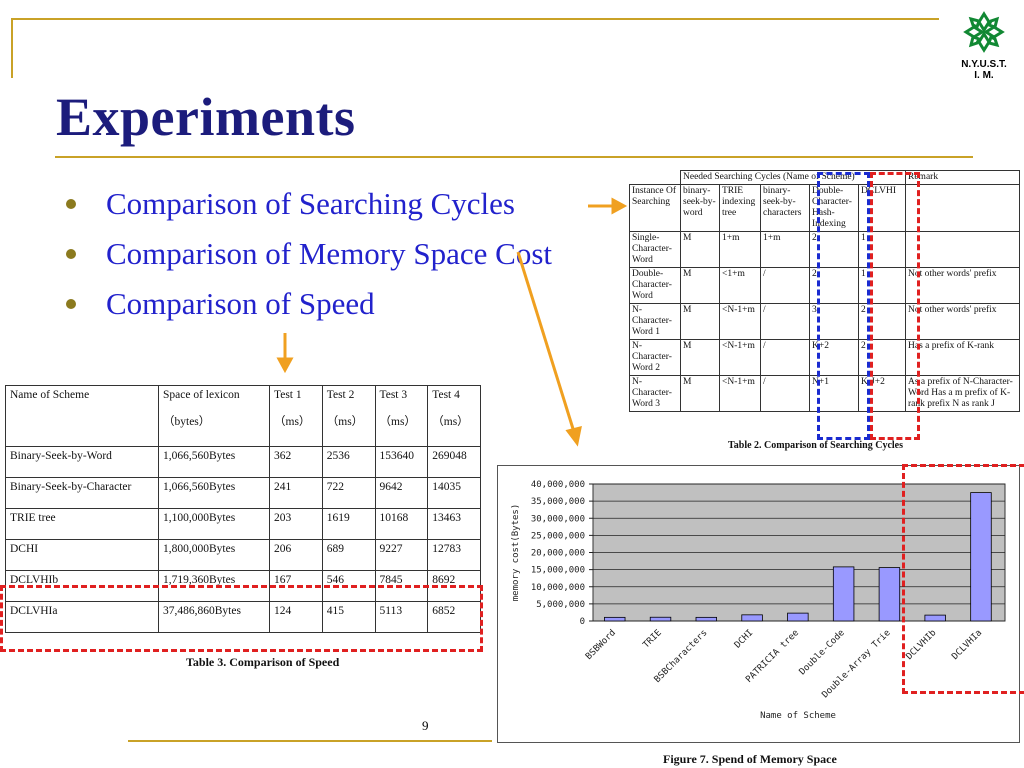 The image size is (1024, 768). Describe the element at coordinates (700, 321) in the screenshot. I see `table2-cell: M` at that location.